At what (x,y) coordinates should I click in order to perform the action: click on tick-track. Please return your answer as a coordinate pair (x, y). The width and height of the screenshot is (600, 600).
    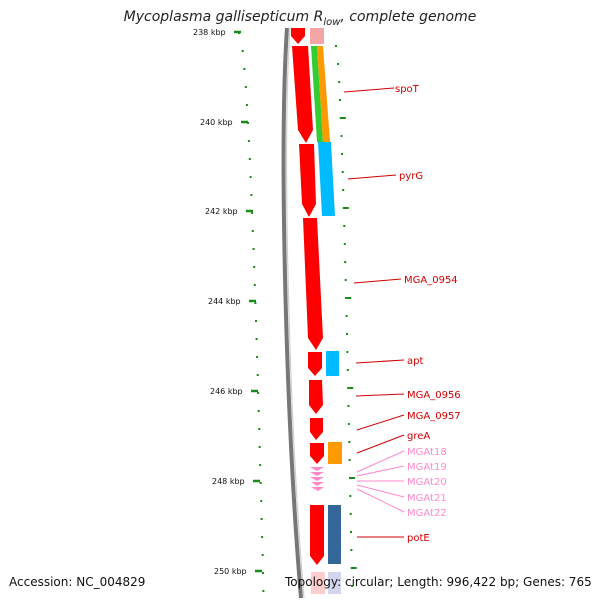
    Looking at the image, I should click on (251, 312).